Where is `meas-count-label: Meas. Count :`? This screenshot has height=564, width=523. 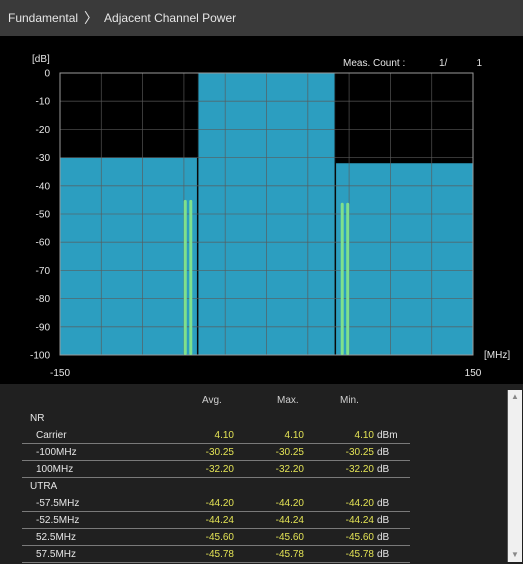
meas-count-label: Meas. Count : is located at coordinates (374, 63).